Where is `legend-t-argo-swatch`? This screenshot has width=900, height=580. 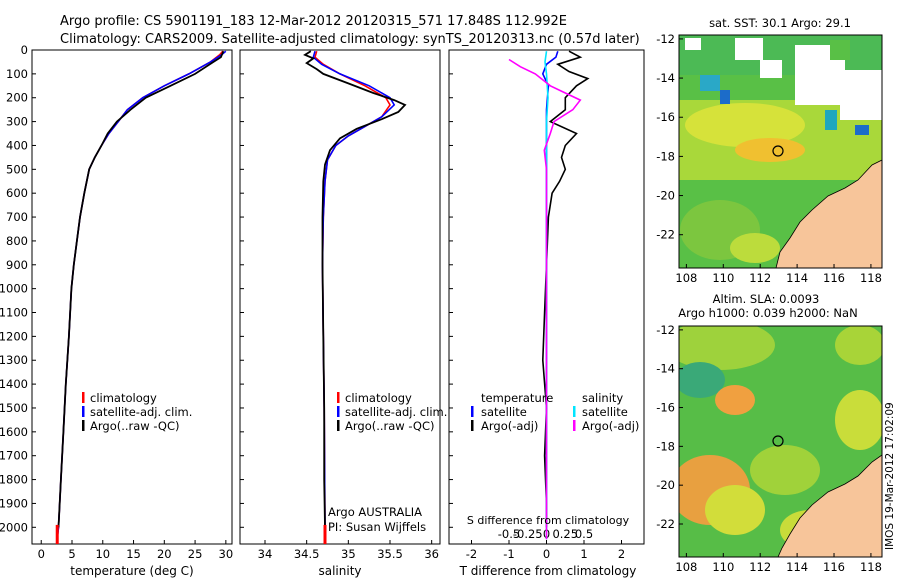 legend-t-argo-swatch is located at coordinates (472, 425).